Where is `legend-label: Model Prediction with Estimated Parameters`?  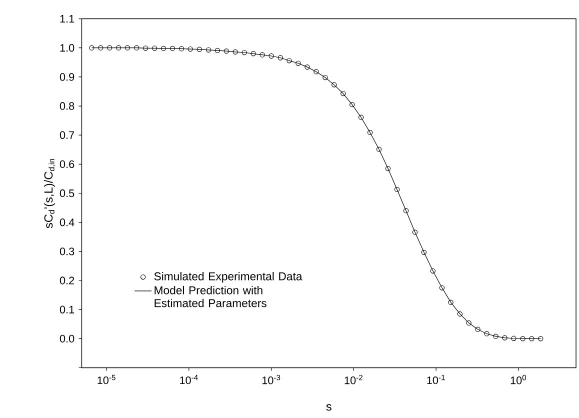 legend-label: Model Prediction with Estimated Parameters is located at coordinates (210, 297).